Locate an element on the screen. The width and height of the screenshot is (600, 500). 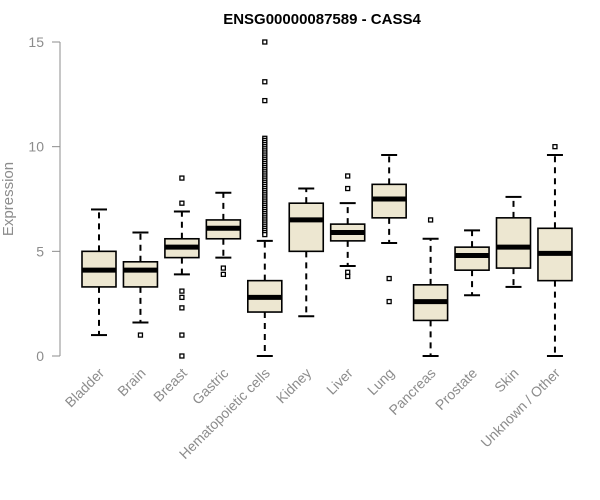
box-brain is located at coordinates (140, 284).